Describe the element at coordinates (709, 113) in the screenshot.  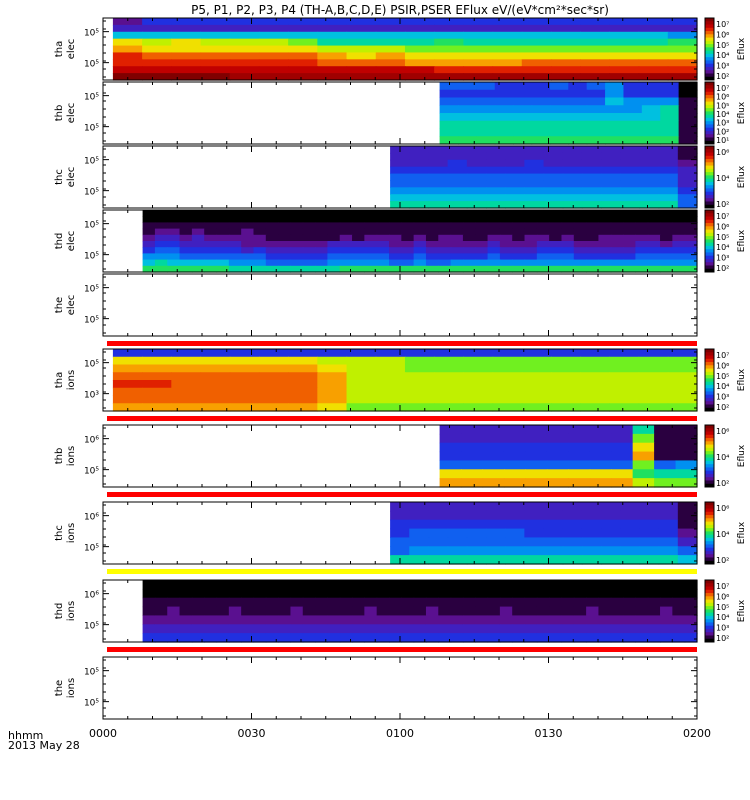
I see `colorbar-frame` at that location.